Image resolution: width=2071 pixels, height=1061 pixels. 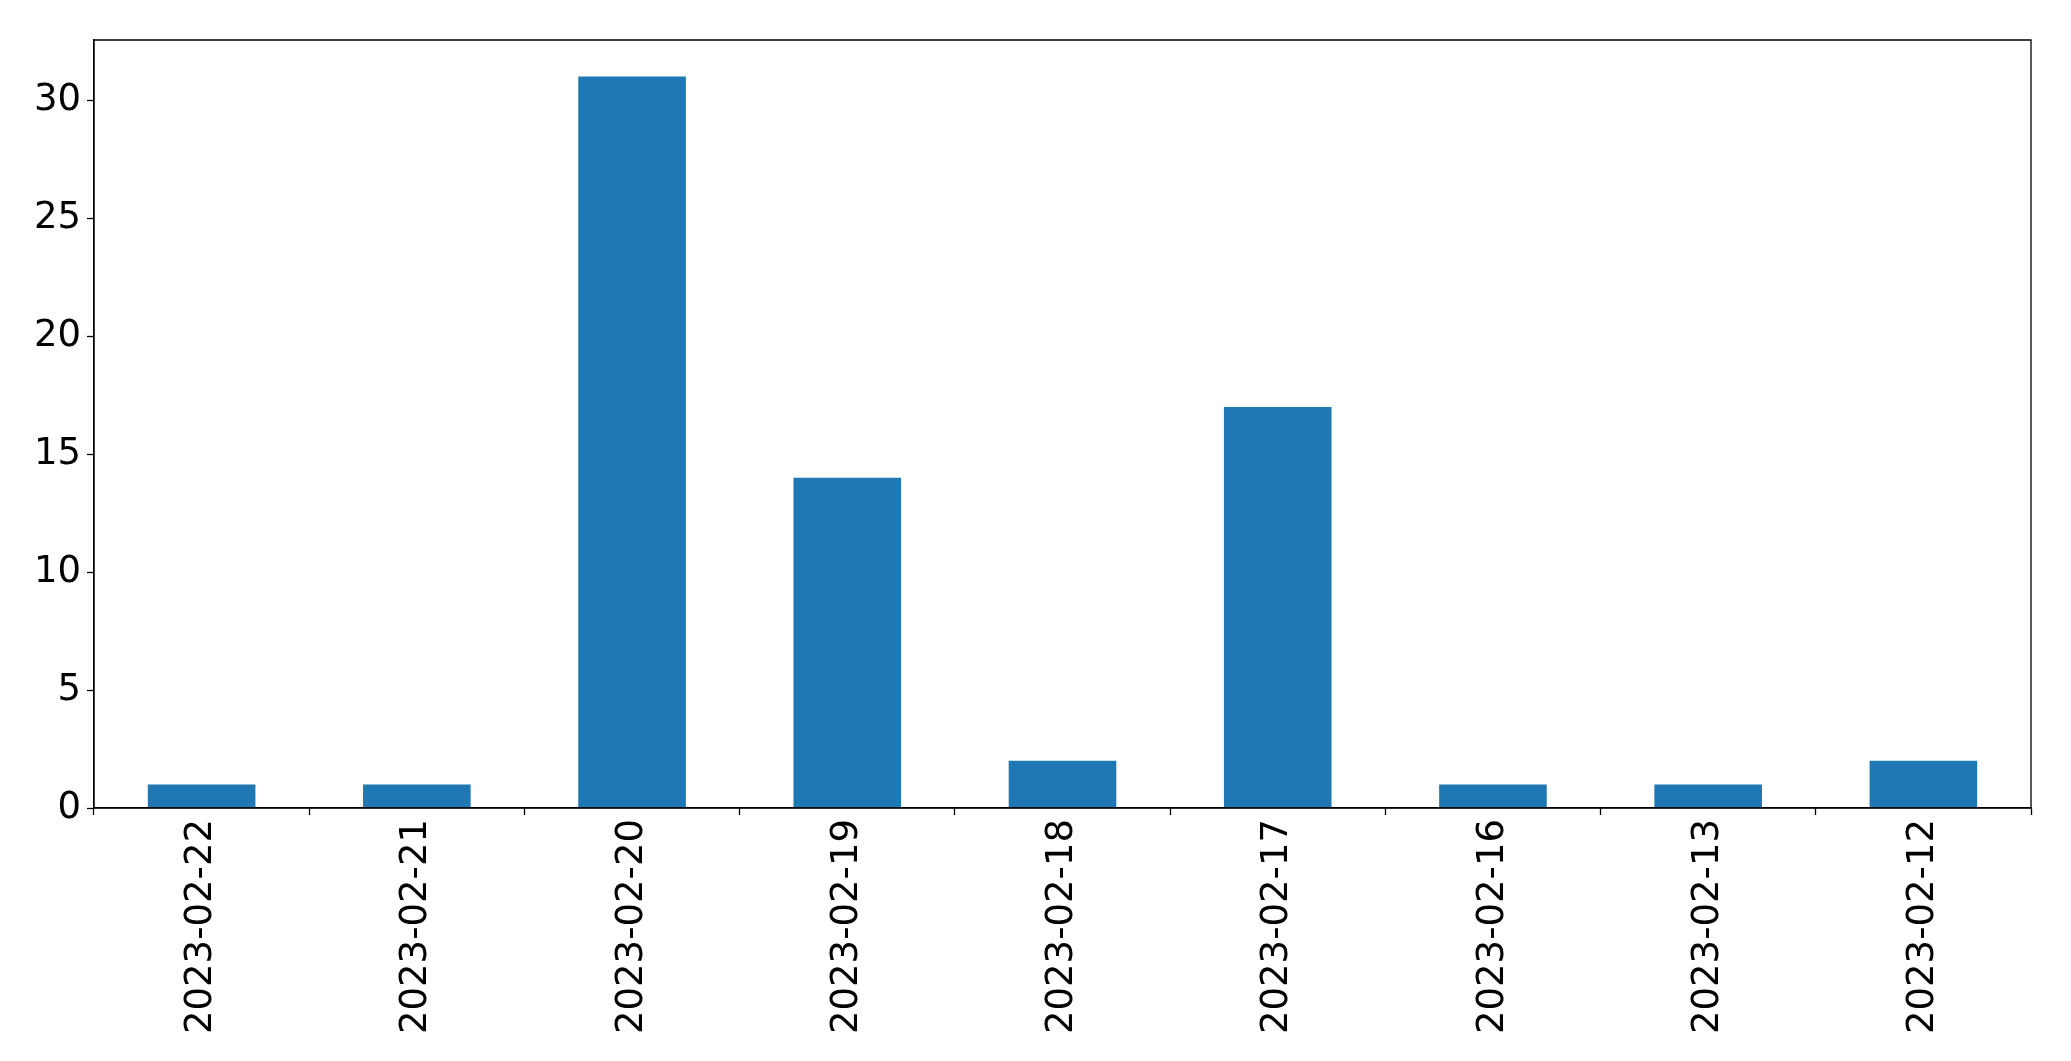 I want to click on y-tick-label: 30, so click(x=57, y=97).